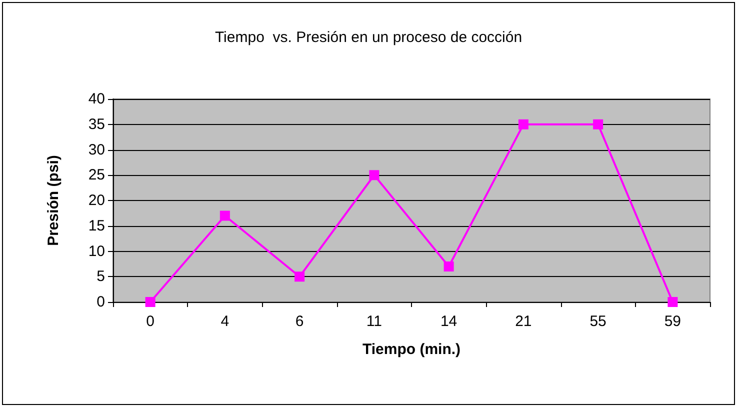  What do you see at coordinates (150, 321) in the screenshot?
I see `x-tick-label: 0` at bounding box center [150, 321].